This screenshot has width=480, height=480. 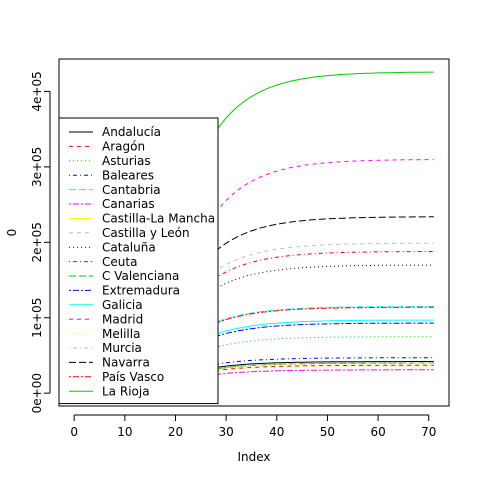 What do you see at coordinates (133, 377) in the screenshot?
I see `legend-label-18: País Vasco` at bounding box center [133, 377].